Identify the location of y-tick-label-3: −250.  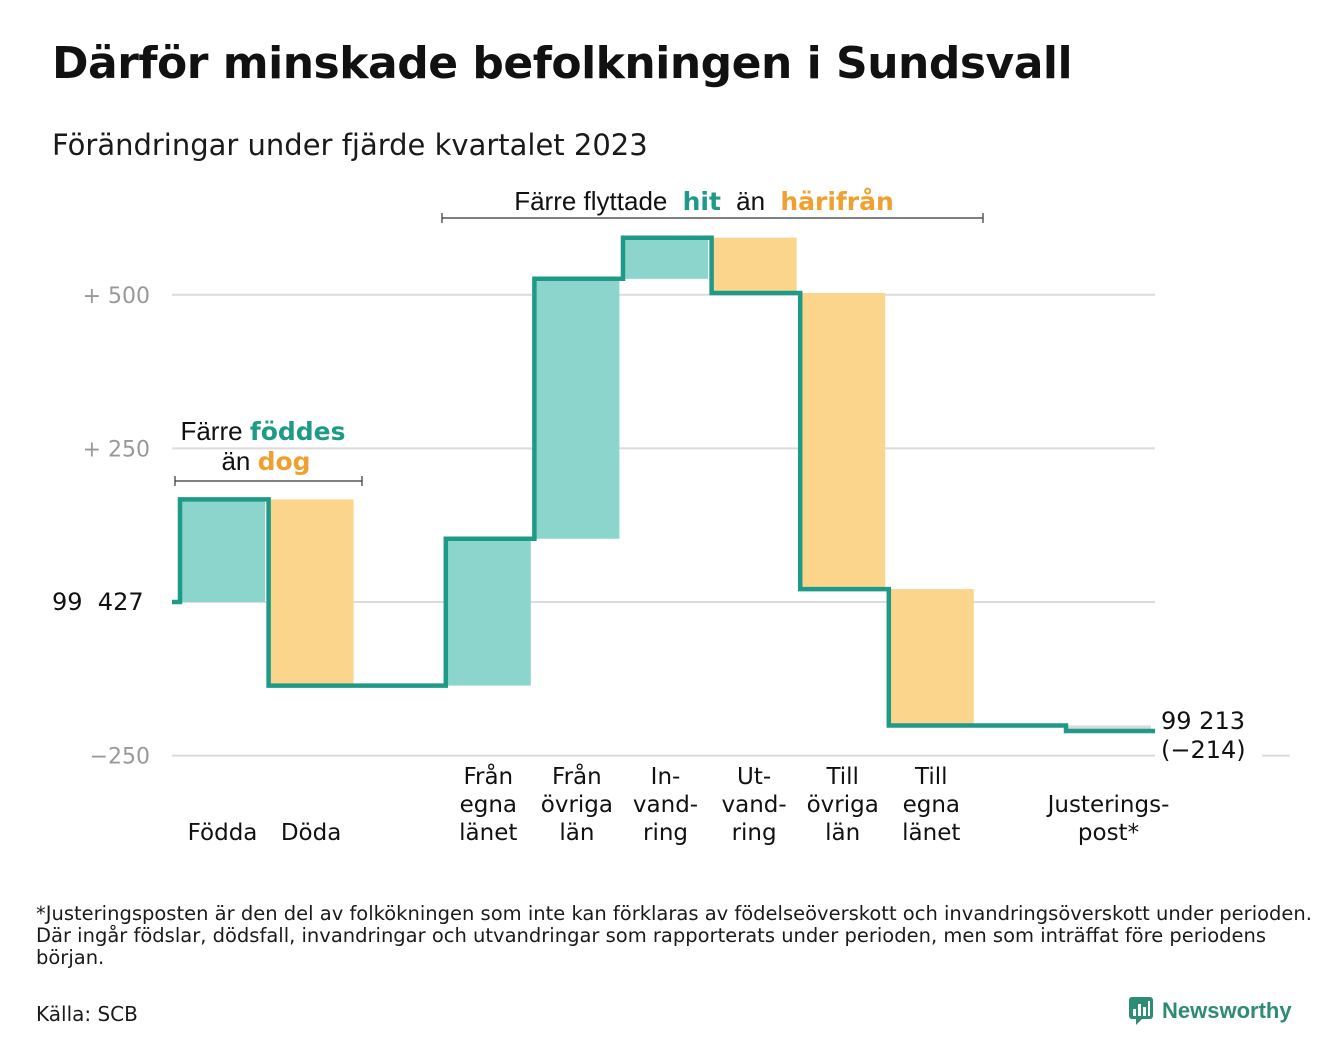
(120, 757).